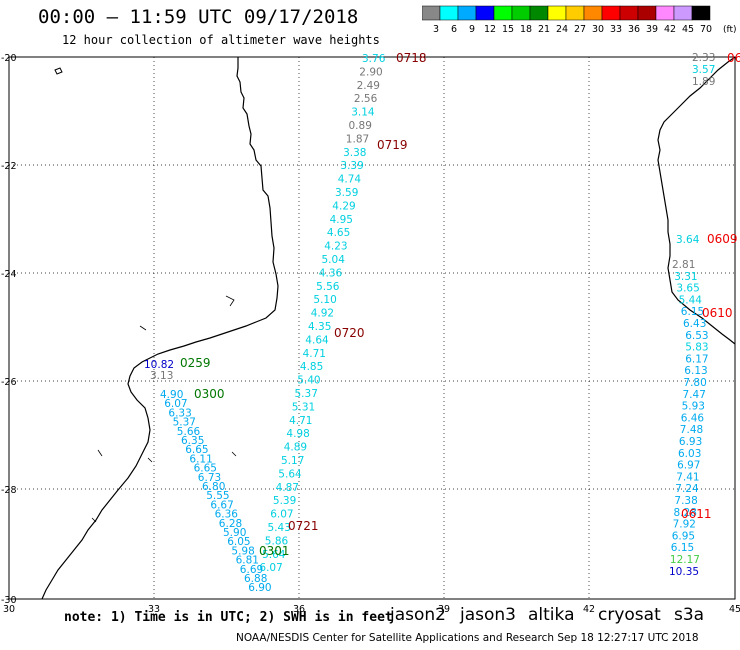  I want to click on mission-s3a: s3a, so click(689, 615).